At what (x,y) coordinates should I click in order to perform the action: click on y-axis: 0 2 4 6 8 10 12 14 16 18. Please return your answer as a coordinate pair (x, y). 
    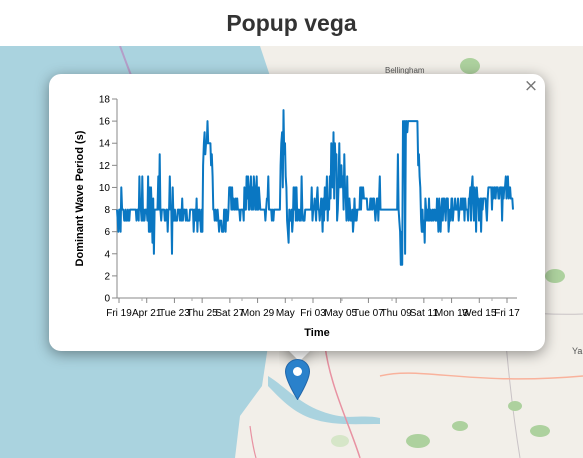
    Looking at the image, I should click on (108, 200).